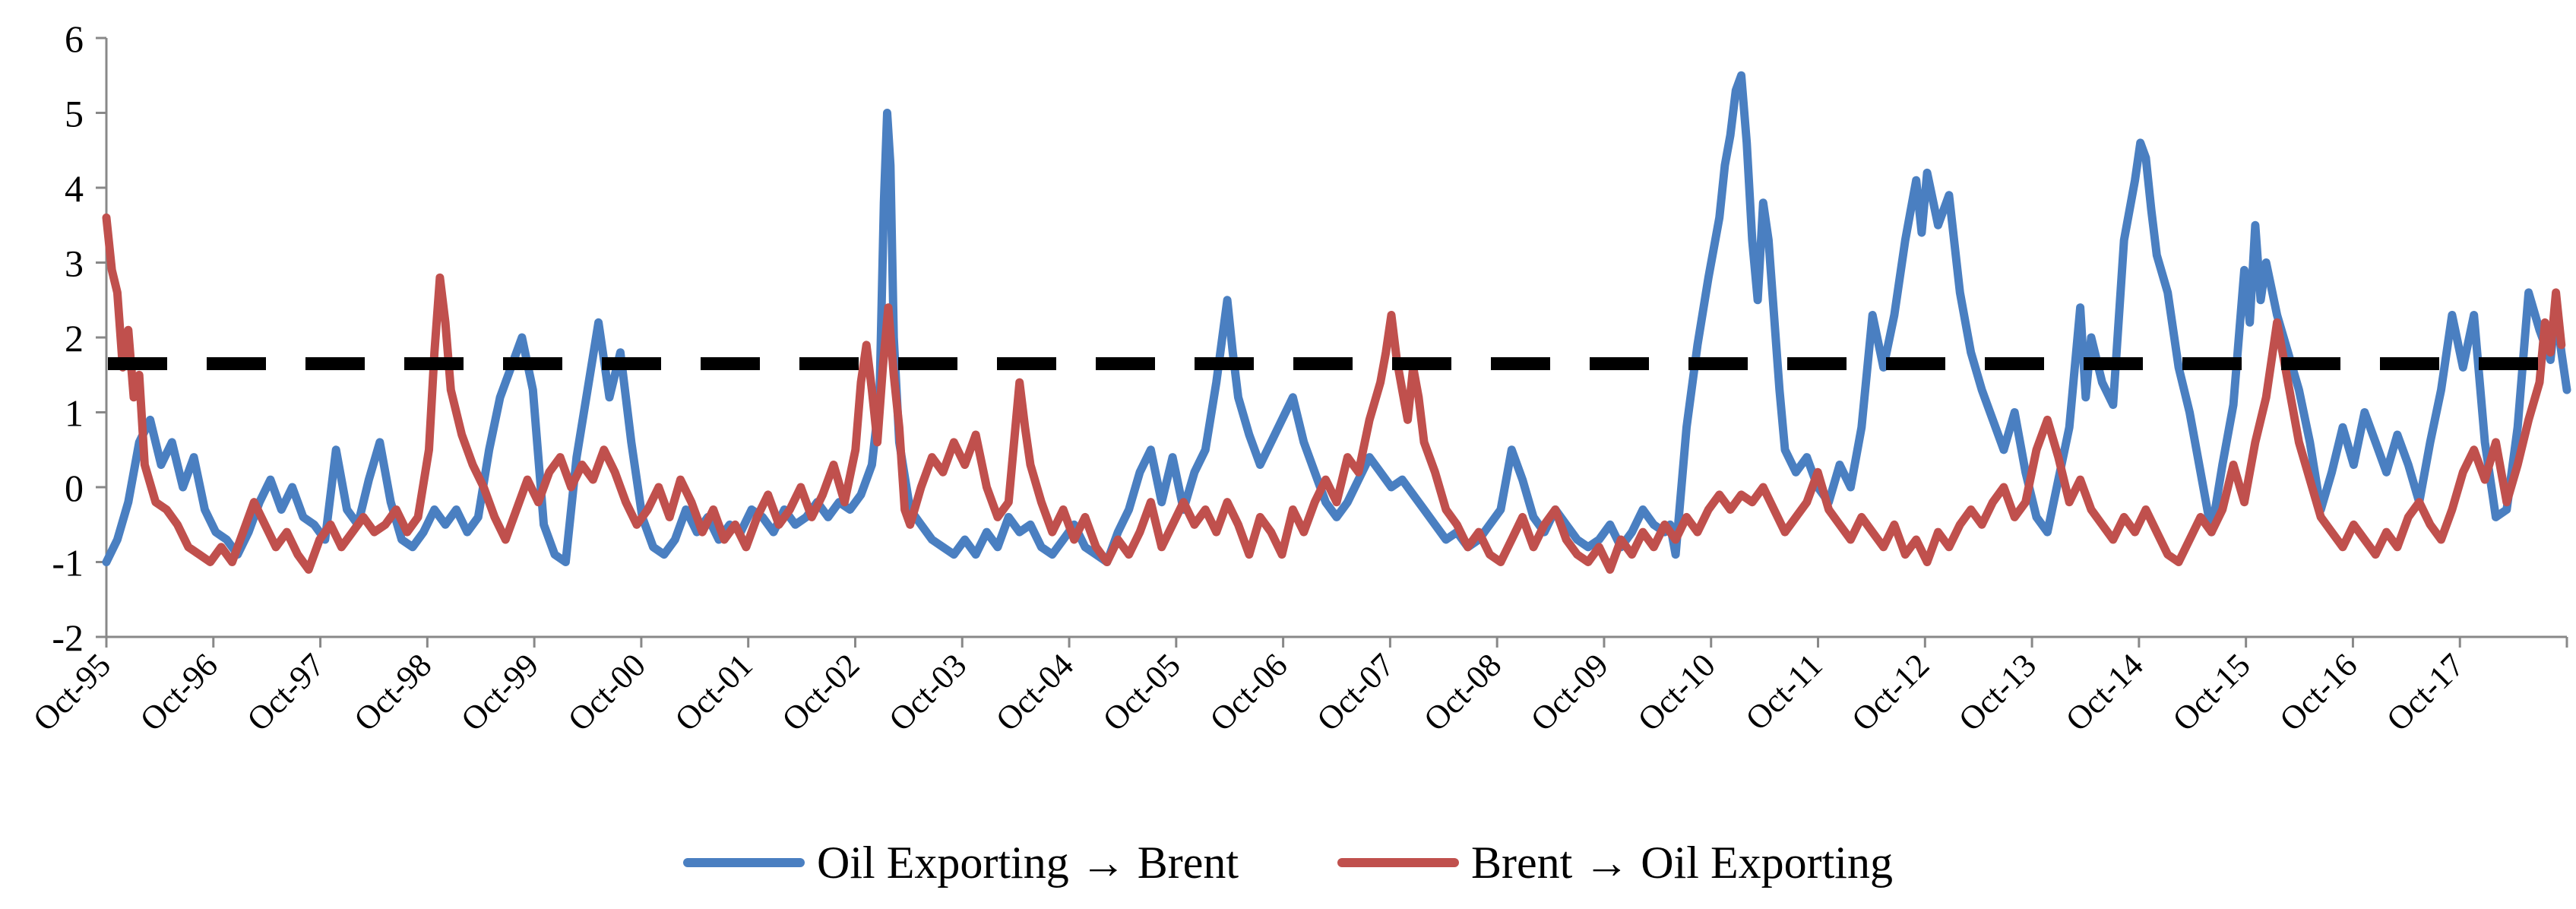 The image size is (2576, 909). I want to click on x-tick-label: Oct-96, so click(179, 692).